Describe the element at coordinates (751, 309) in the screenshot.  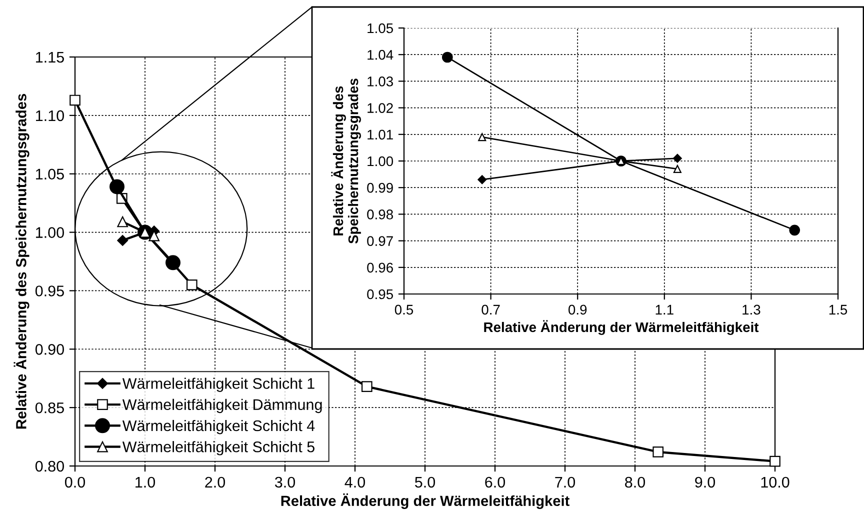
I see `x-tick-label: 1.3` at that location.